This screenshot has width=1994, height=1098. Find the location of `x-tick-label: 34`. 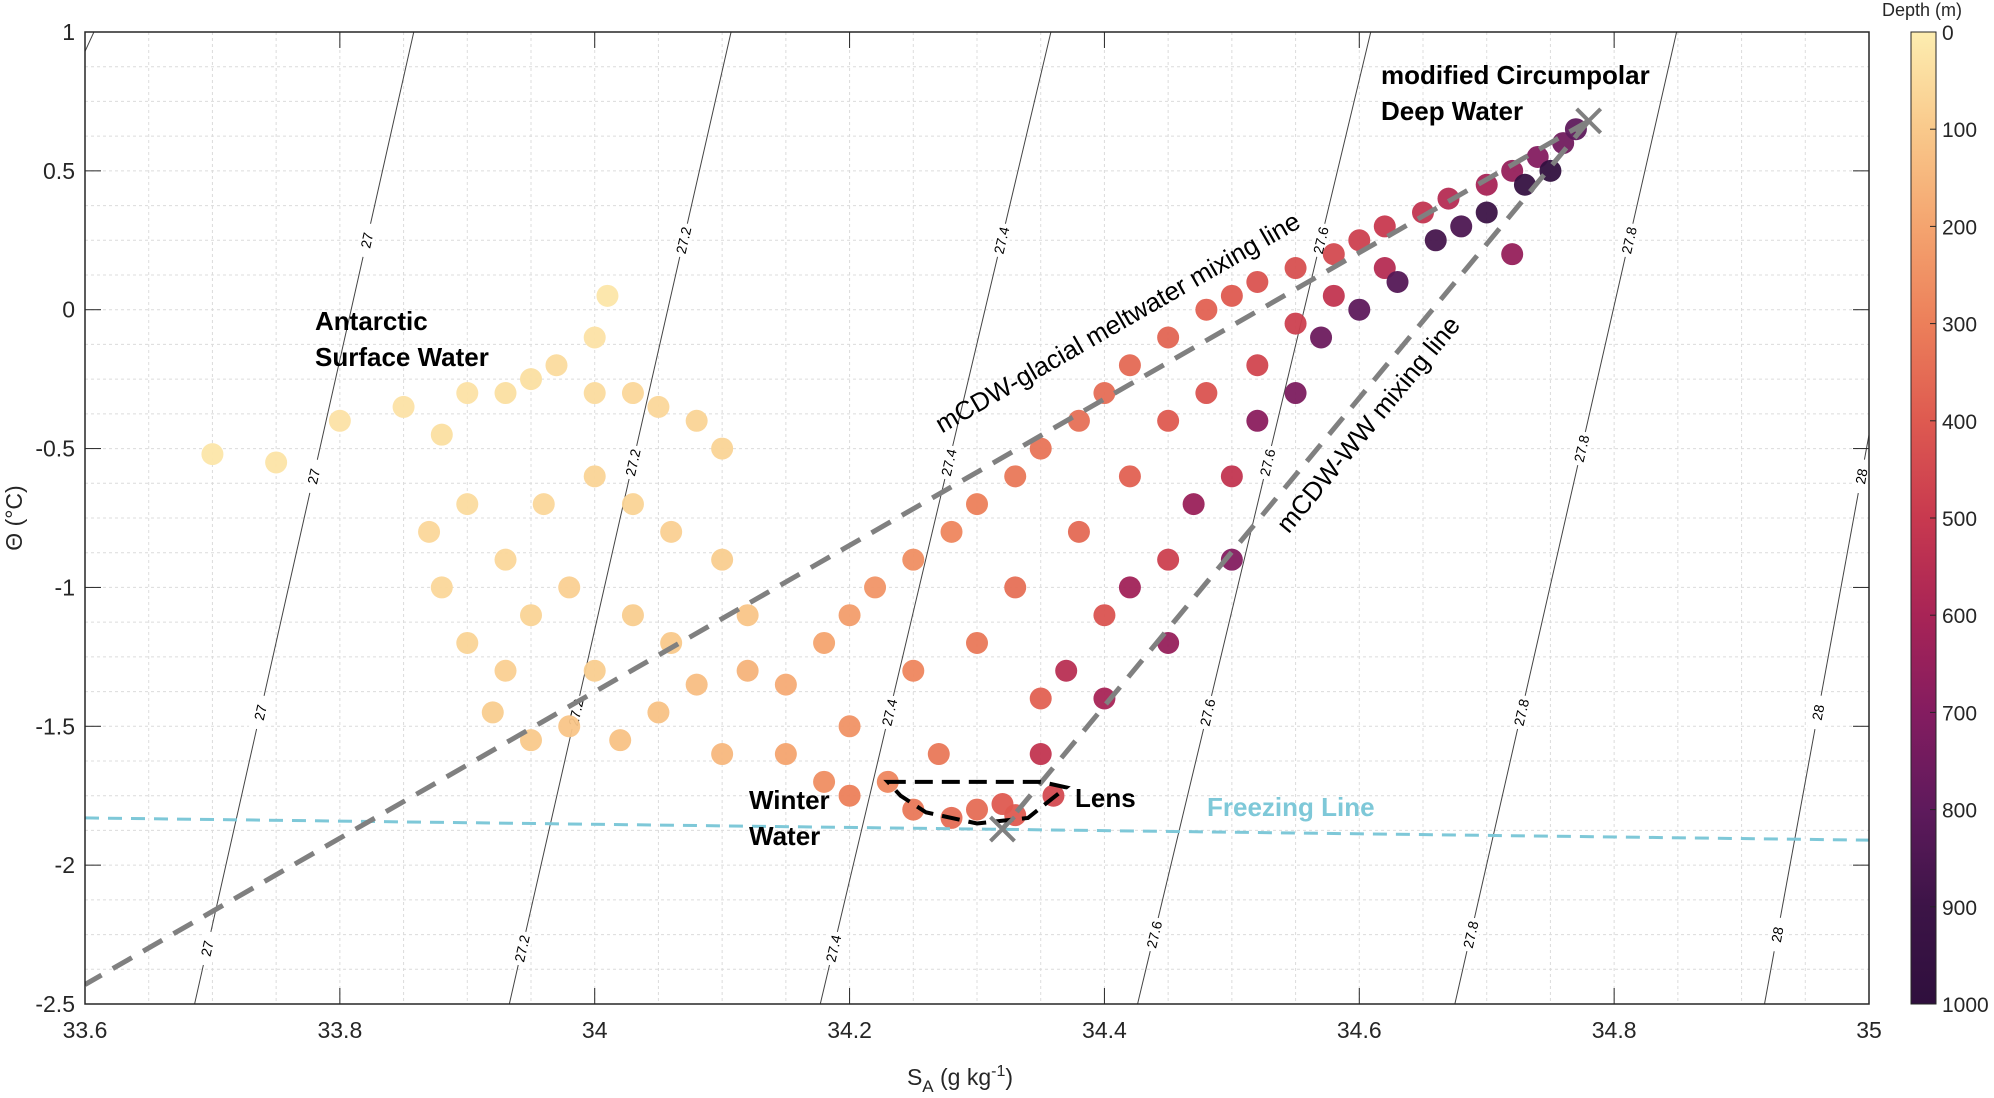

x-tick-label: 34 is located at coordinates (595, 1030).